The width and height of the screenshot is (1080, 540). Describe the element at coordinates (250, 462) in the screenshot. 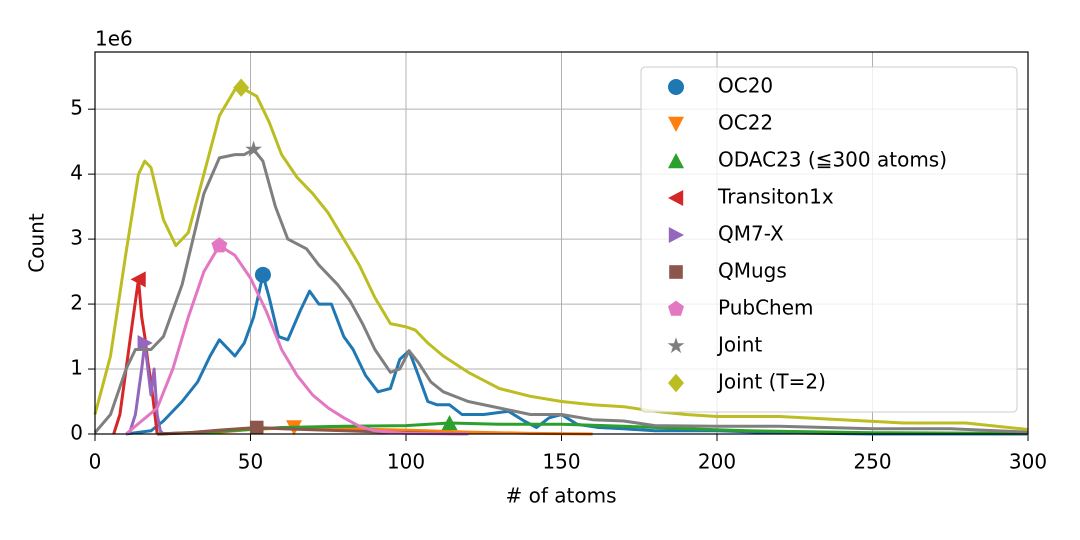

I see `x-tick-label: 50` at that location.